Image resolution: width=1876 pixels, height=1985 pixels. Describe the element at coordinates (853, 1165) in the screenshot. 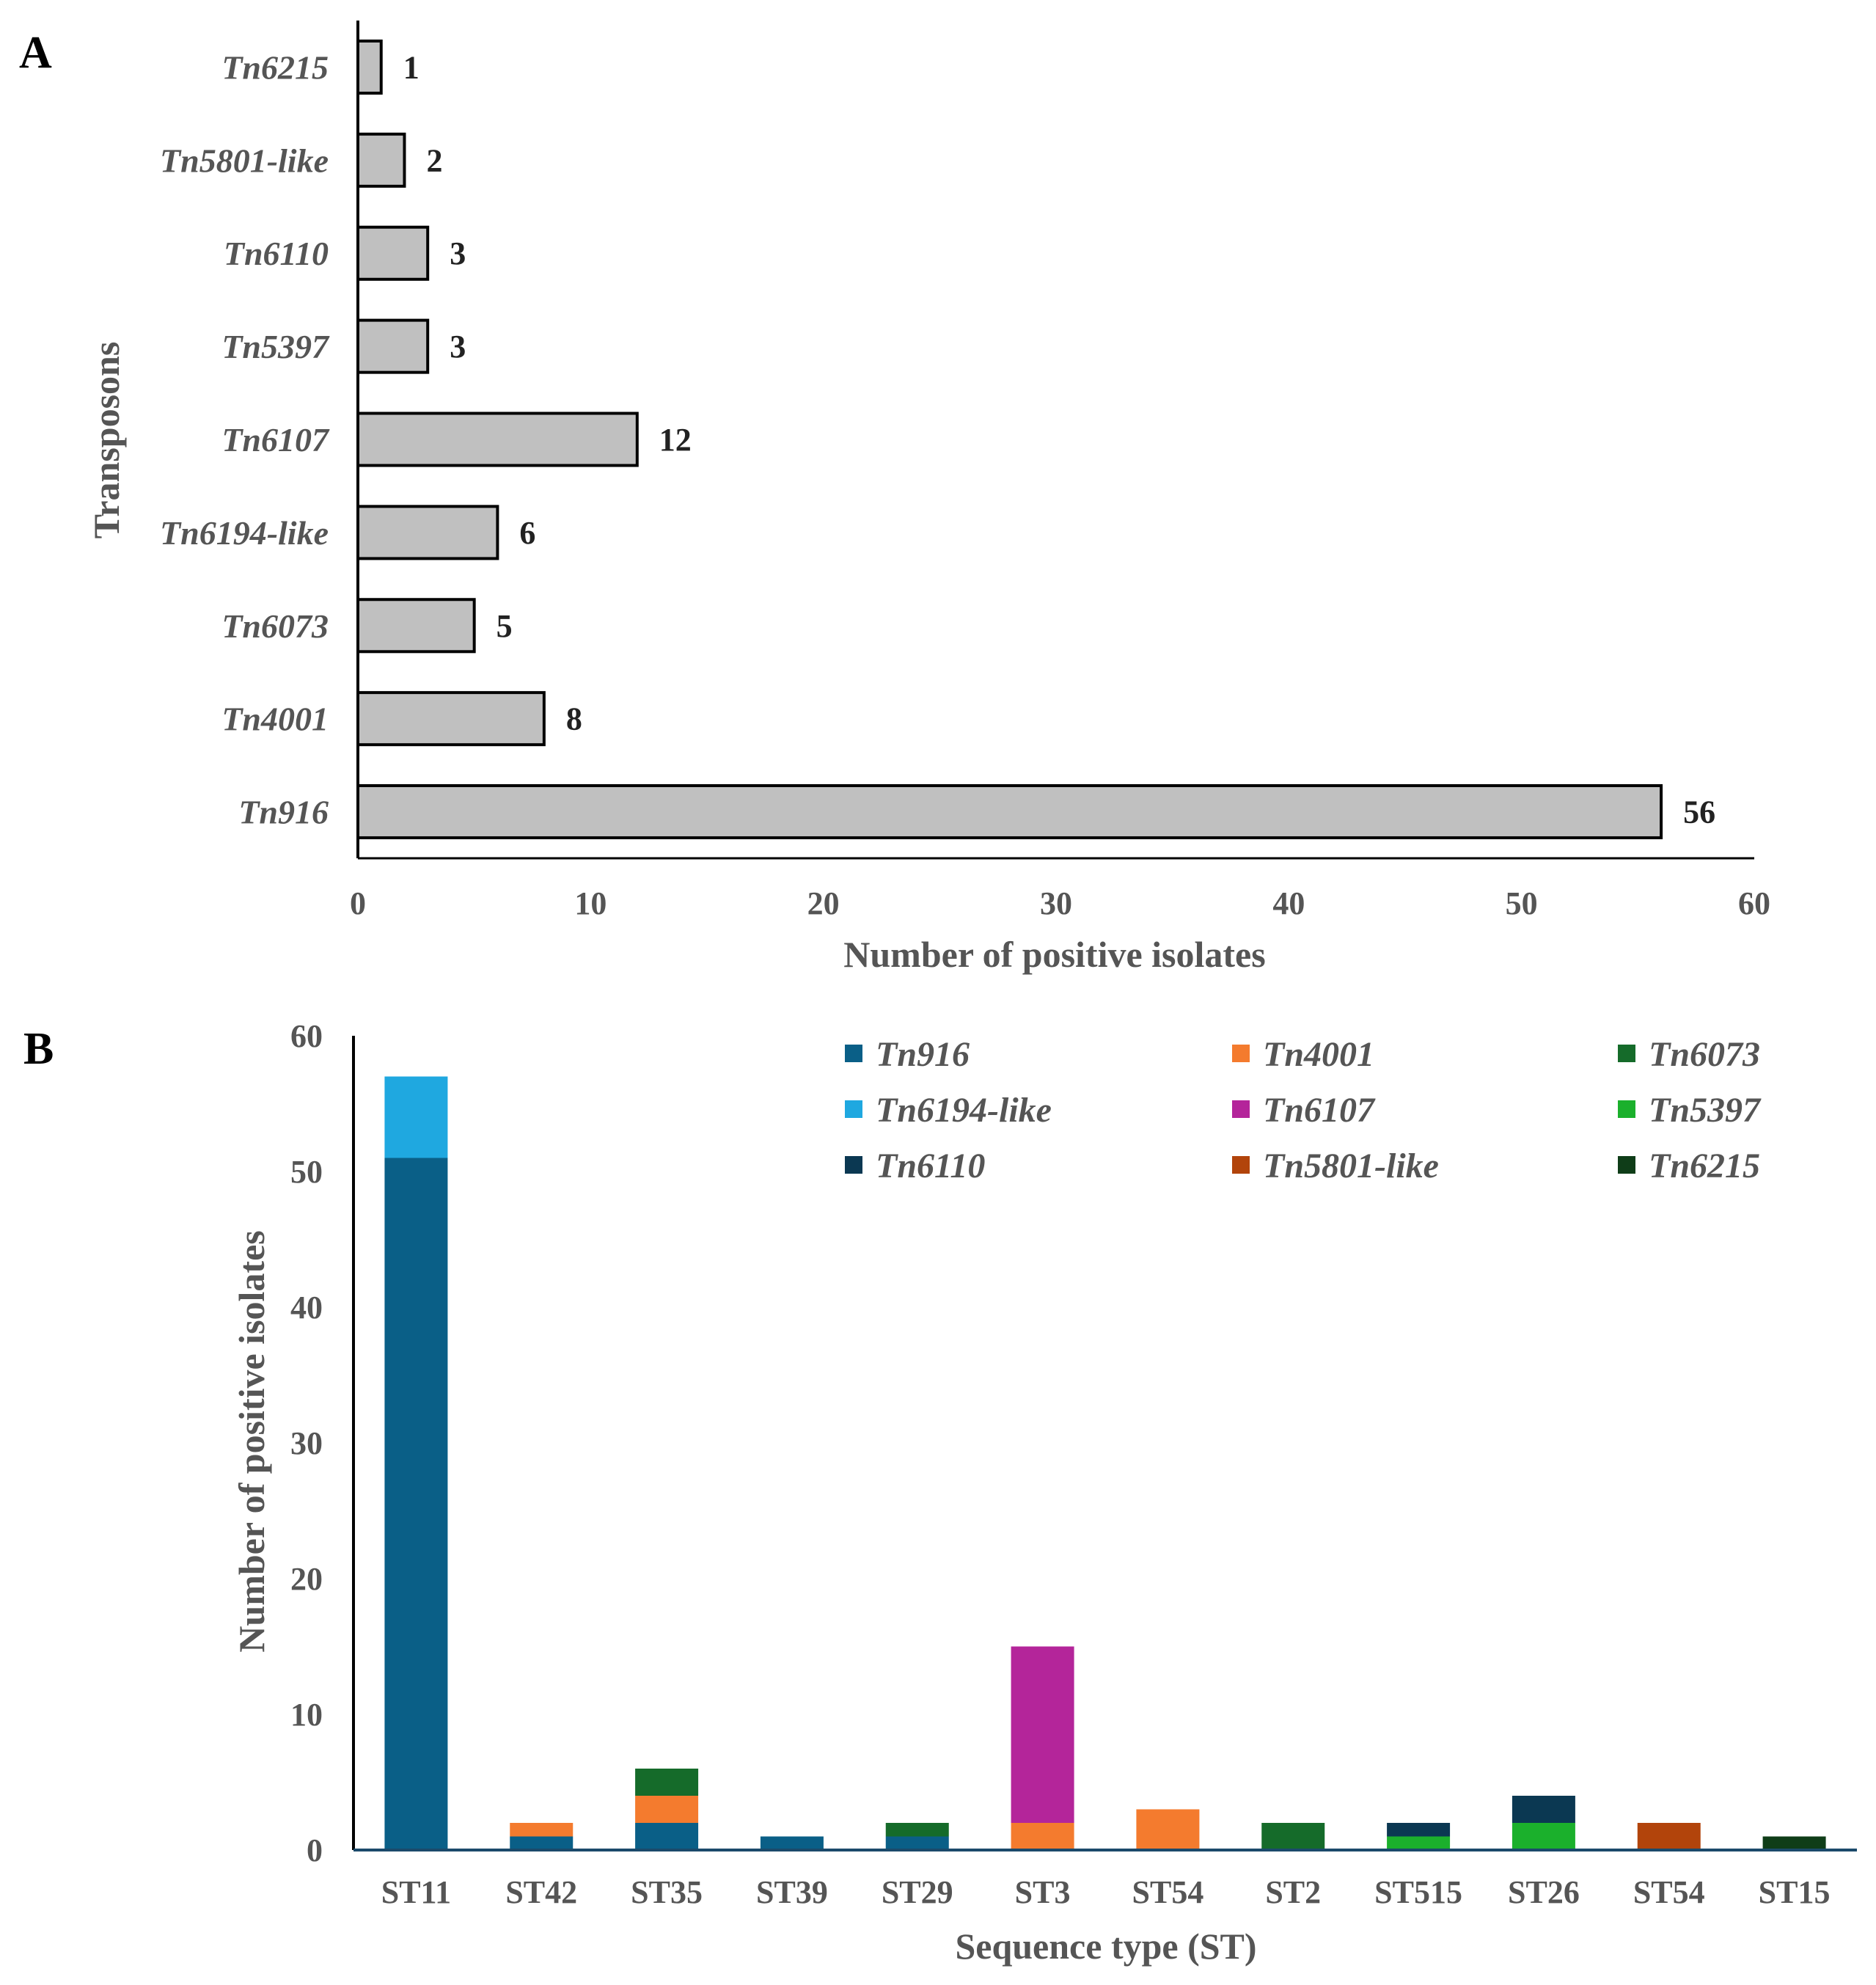

I see `legend-swatch-tn6110` at that location.